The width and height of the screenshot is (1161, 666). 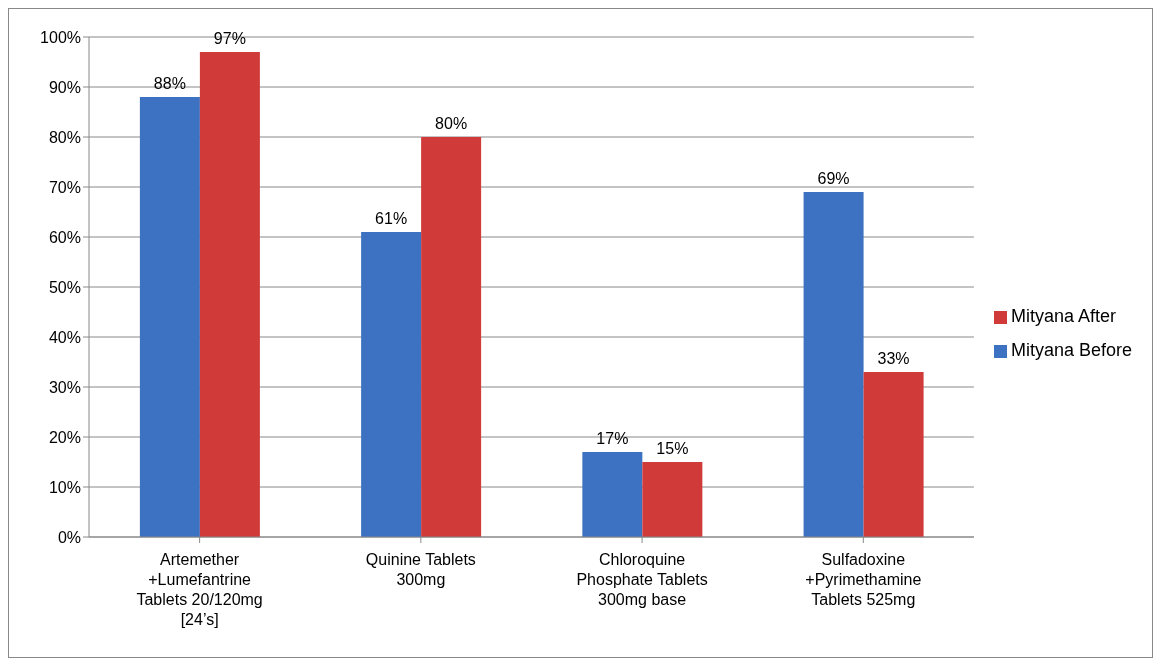 What do you see at coordinates (64, 387) in the screenshot?
I see `y-tick-label: 30%` at bounding box center [64, 387].